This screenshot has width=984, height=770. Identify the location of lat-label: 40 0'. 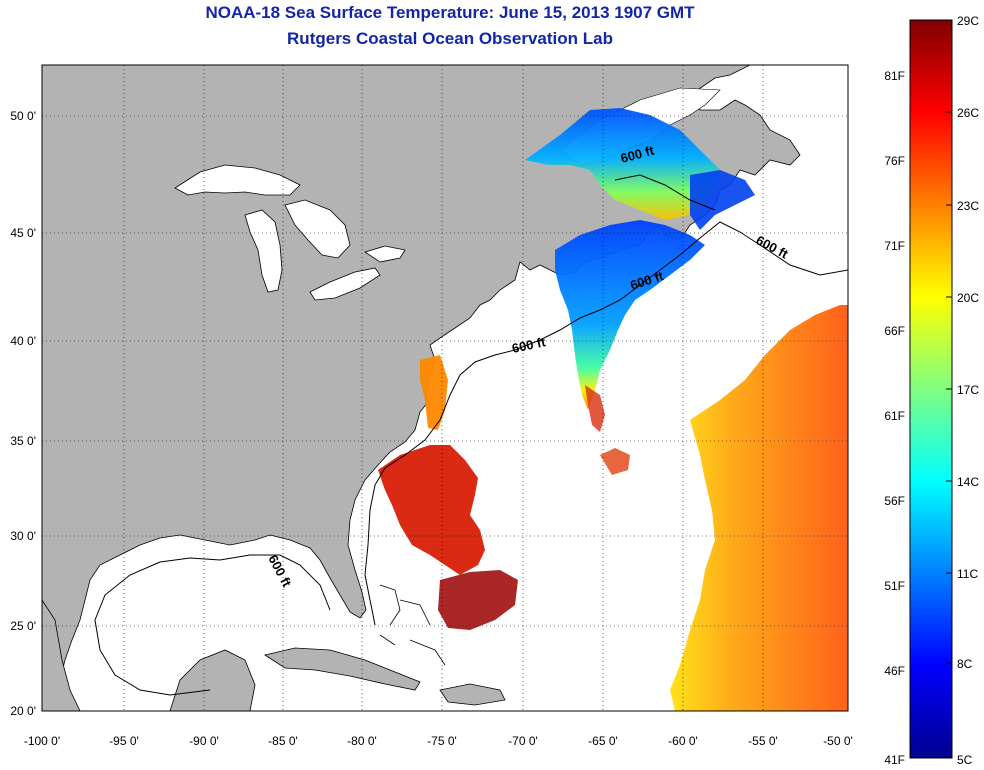
(23, 341).